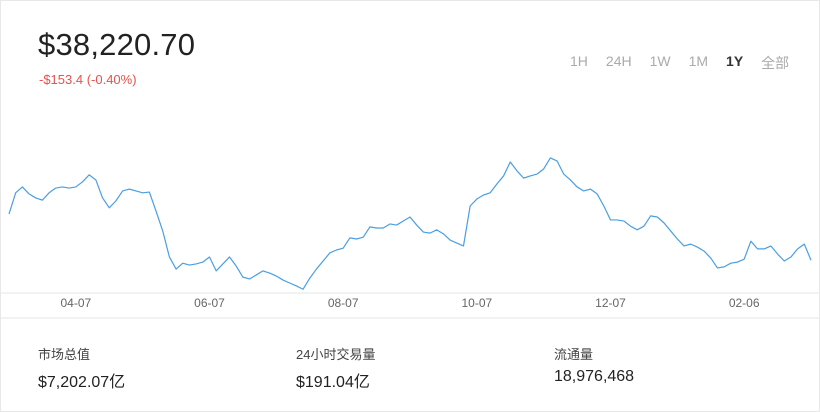 The image size is (820, 412). Describe the element at coordinates (117, 44) in the screenshot. I see `price: $38,220.70` at that location.